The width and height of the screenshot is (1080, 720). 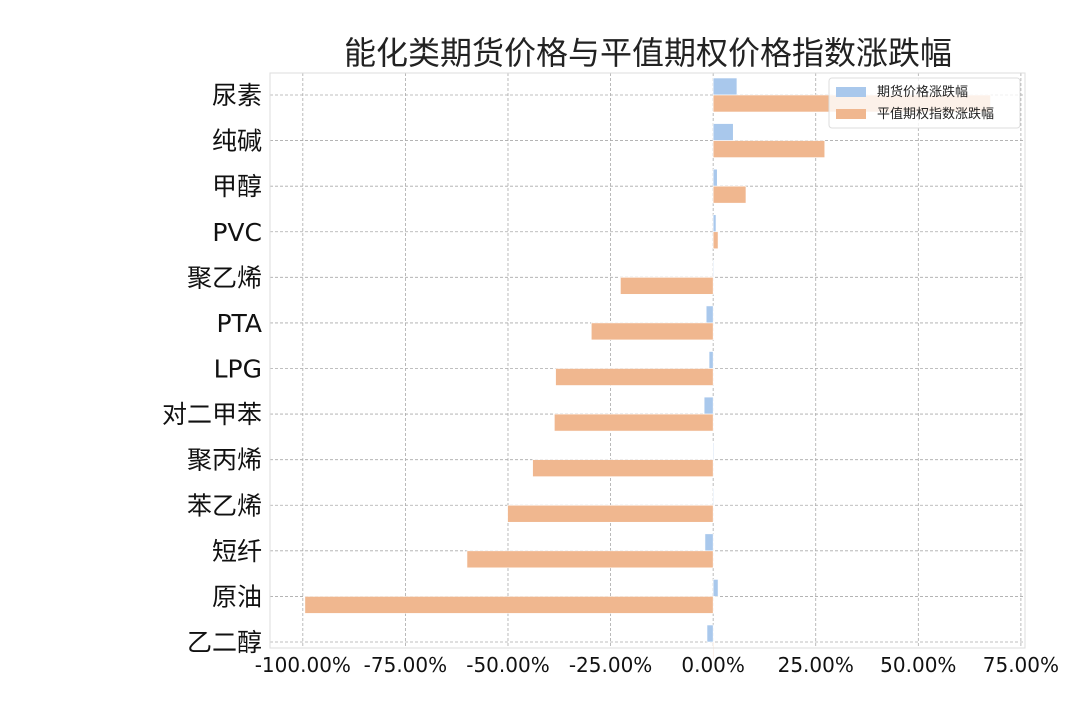 I want to click on category-label: 原油, so click(x=237, y=596).